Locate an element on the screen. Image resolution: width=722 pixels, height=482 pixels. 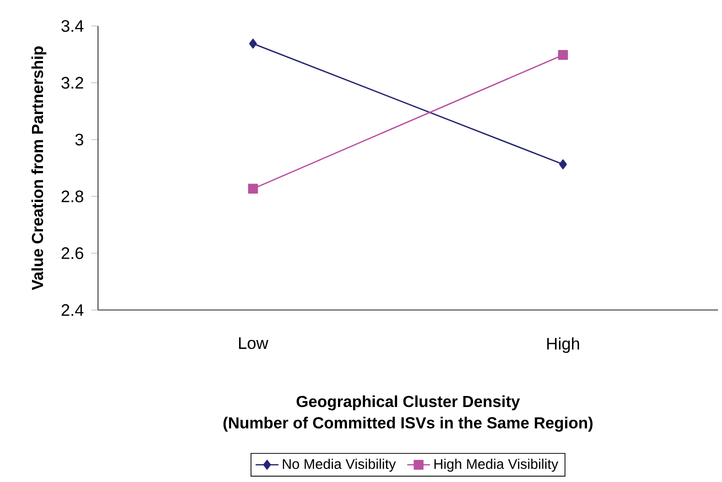
y-tick-label: 3 is located at coordinates (79, 140).